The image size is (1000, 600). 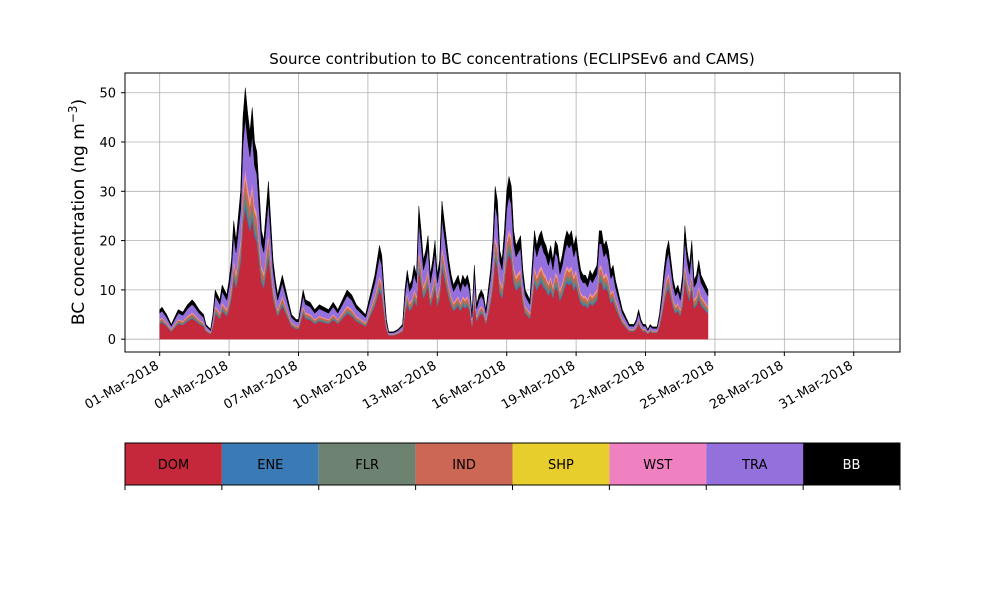 I want to click on legend-label-tra: TRA, so click(x=754, y=465).